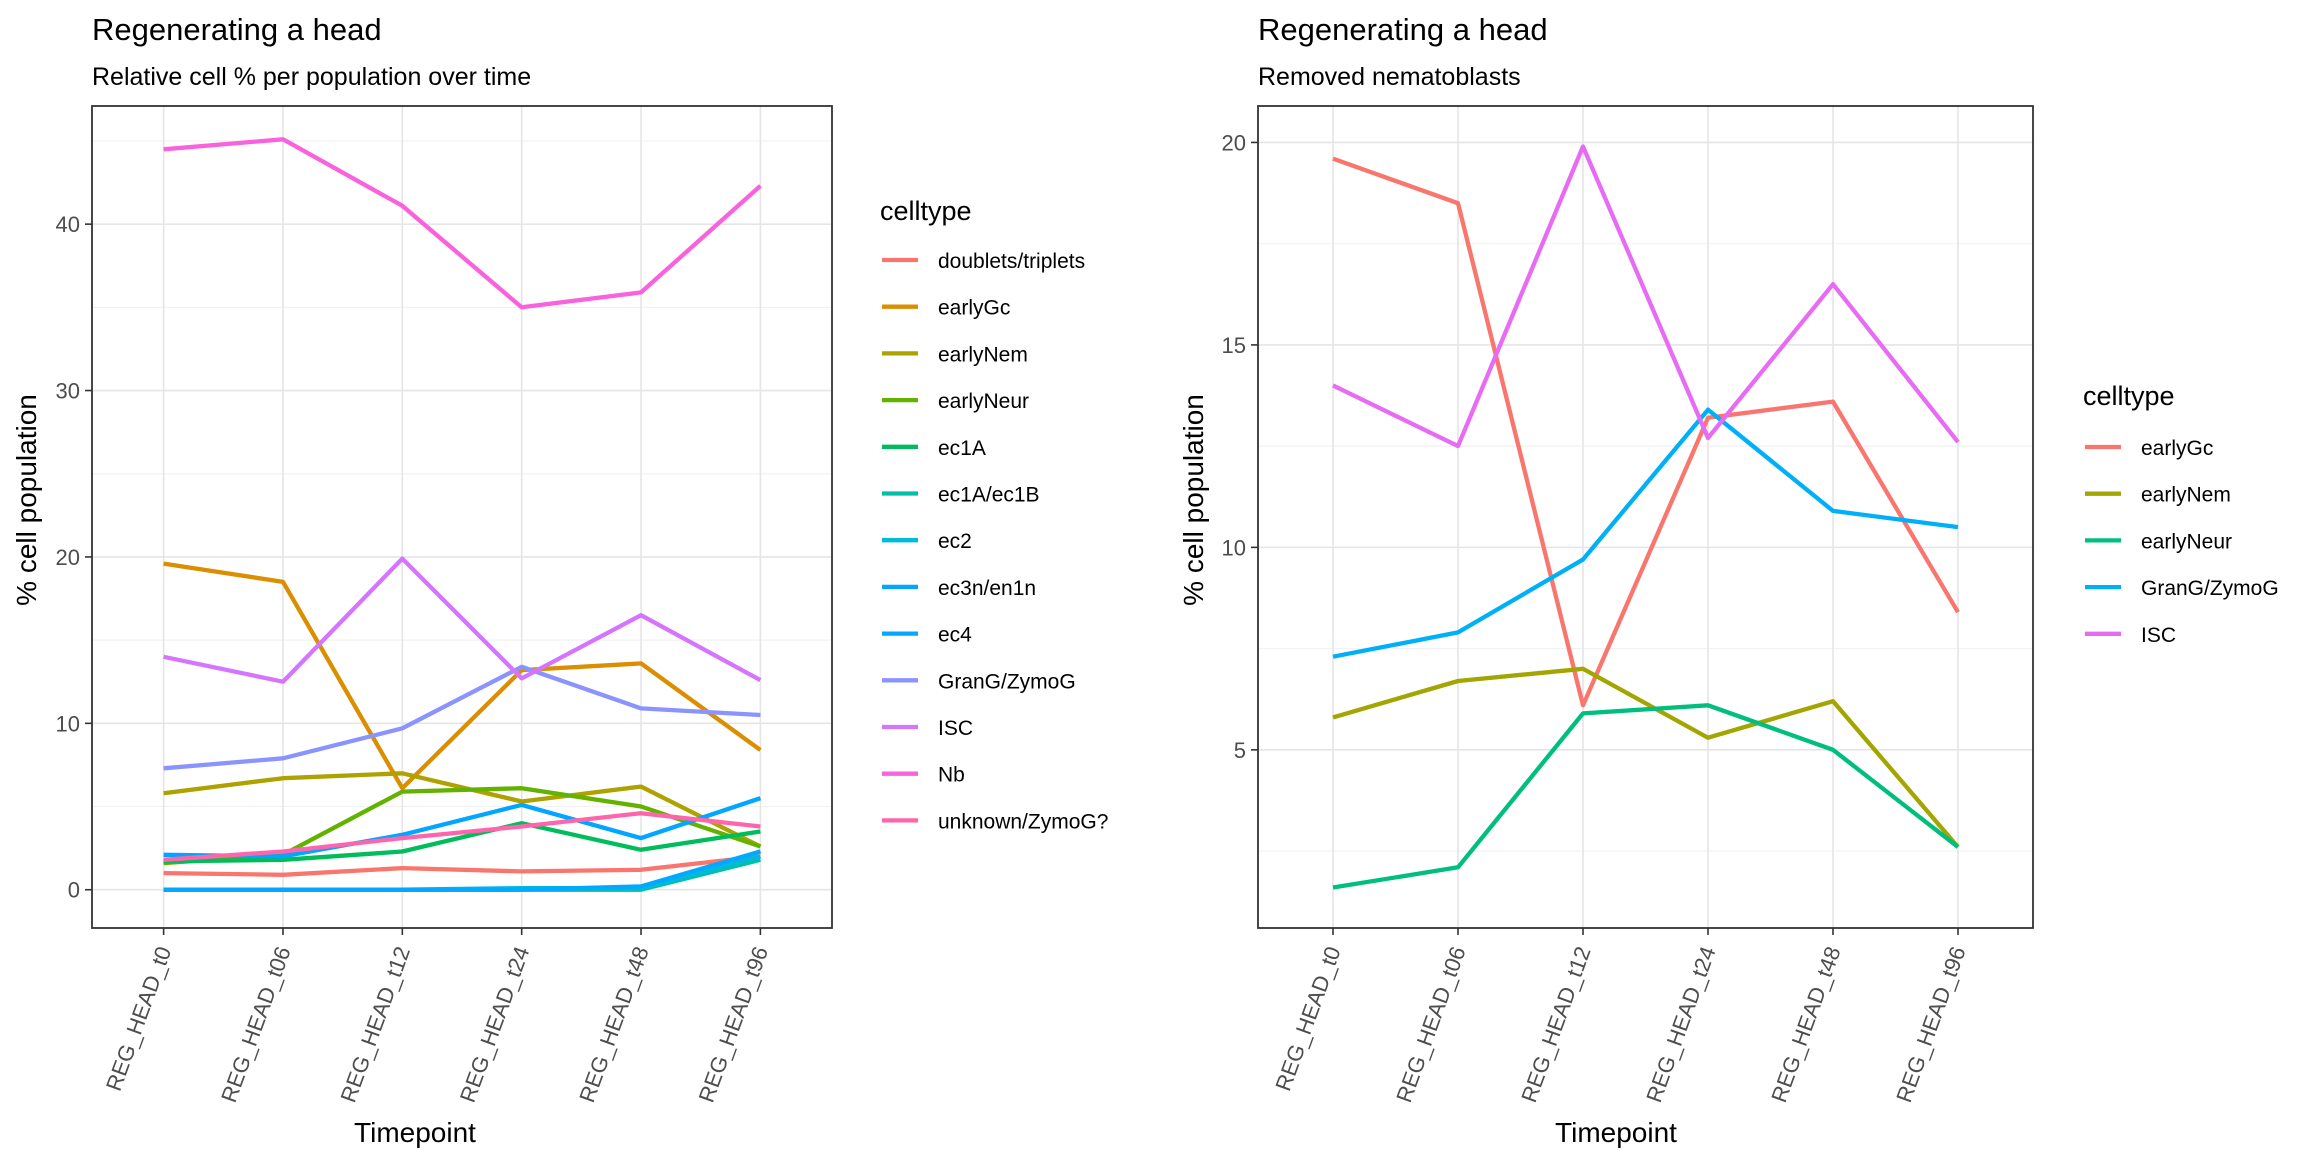 Image resolution: width=2304 pixels, height=1152 pixels. Describe the element at coordinates (962, 448) in the screenshot. I see `legend-label: ec1A` at that location.